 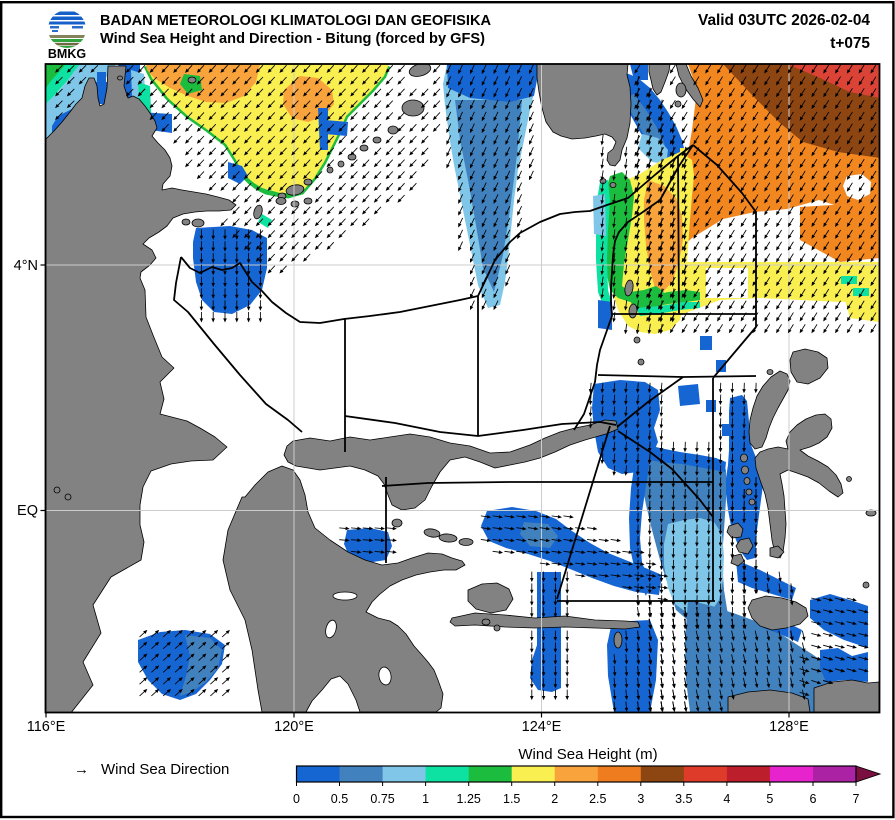 I want to click on svg-text: 1, so click(x=425, y=799).